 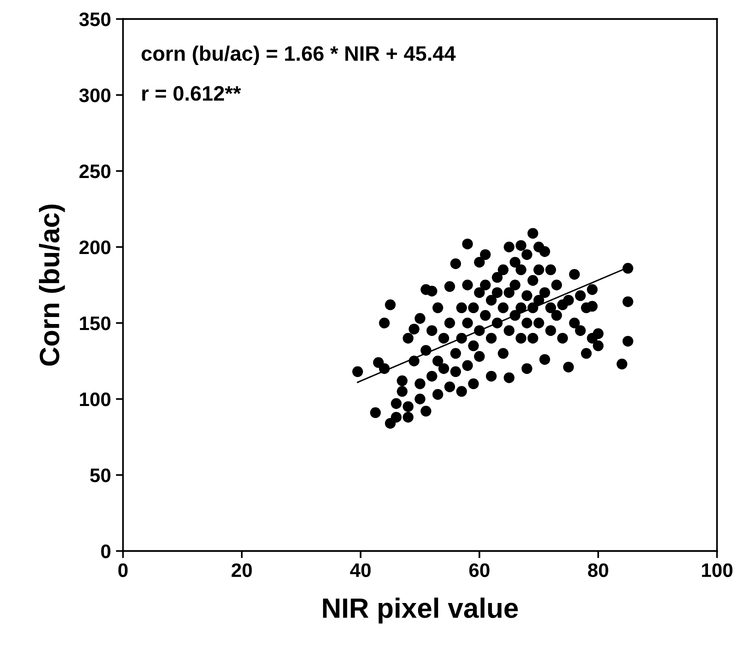 I want to click on annotation: corn (bu/ac) = 1.66 * NIR + 45.44, so click(x=299, y=56).